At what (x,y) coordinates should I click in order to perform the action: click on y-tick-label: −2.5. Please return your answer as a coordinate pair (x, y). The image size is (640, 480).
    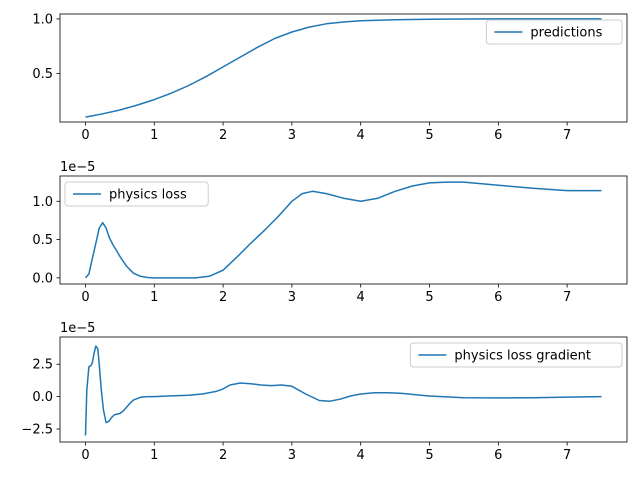
    Looking at the image, I should click on (37, 430).